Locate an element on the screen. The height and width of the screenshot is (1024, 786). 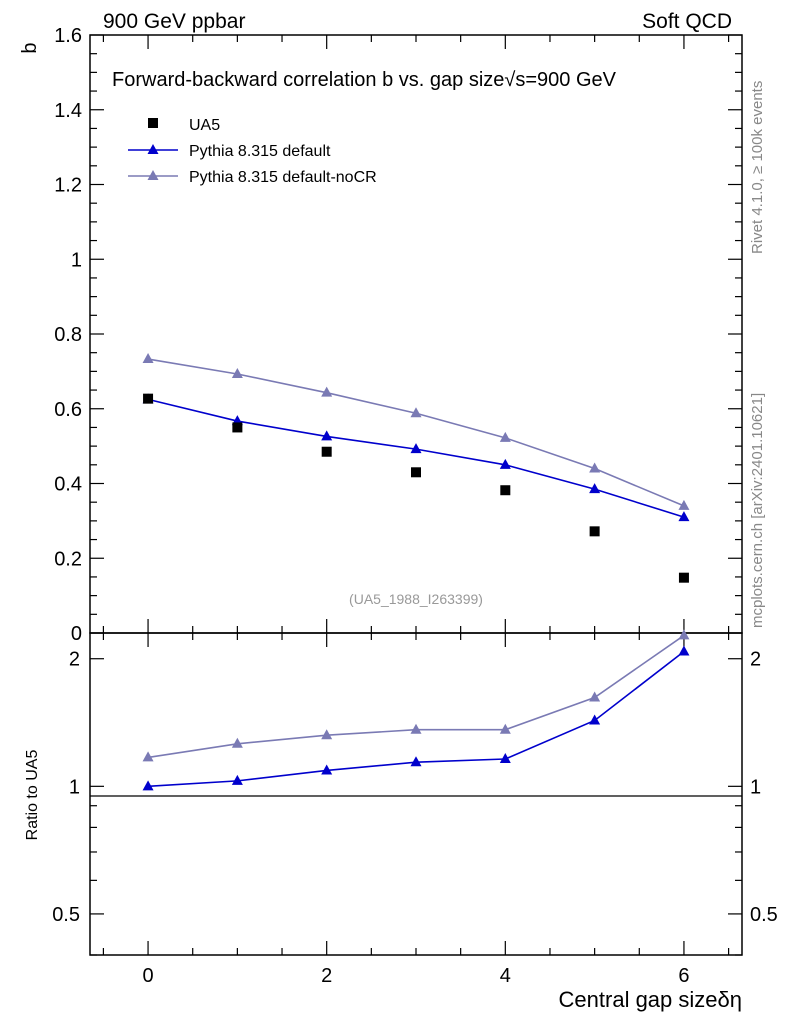
y-tick-label: 1.4 is located at coordinates (68, 111).